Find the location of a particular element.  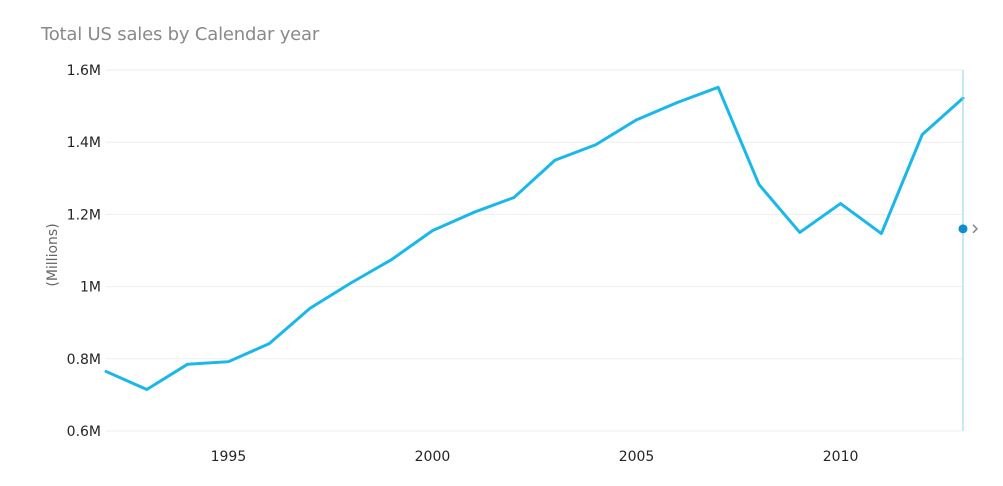

x-tick-label: 2005 is located at coordinates (637, 457).